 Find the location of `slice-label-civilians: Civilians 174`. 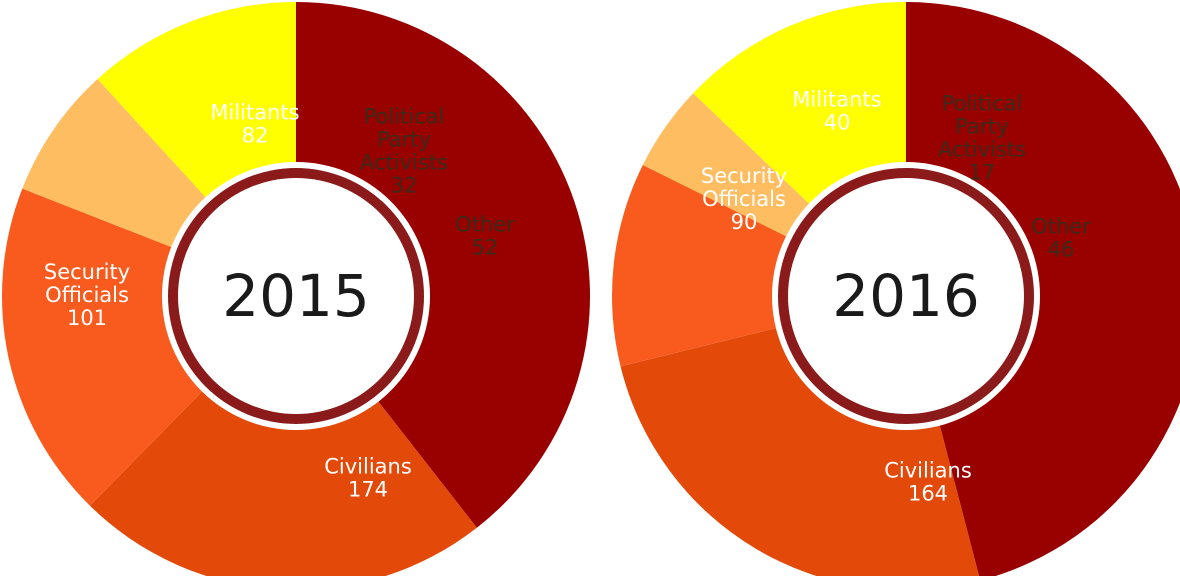

slice-label-civilians: Civilians 174 is located at coordinates (368, 478).